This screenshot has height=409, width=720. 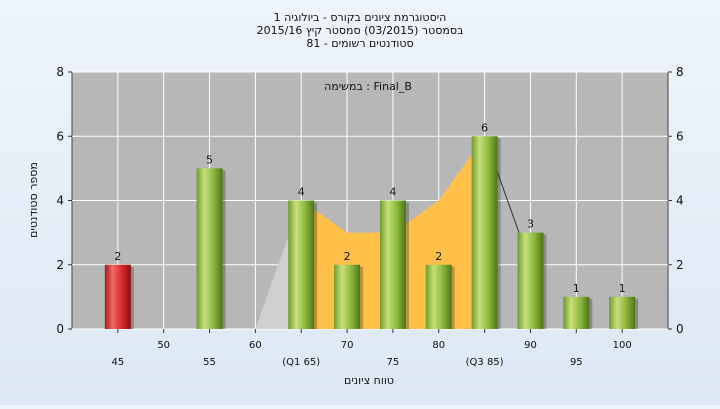 I want to click on y-tick-label-left-6: 6, so click(x=60, y=136).